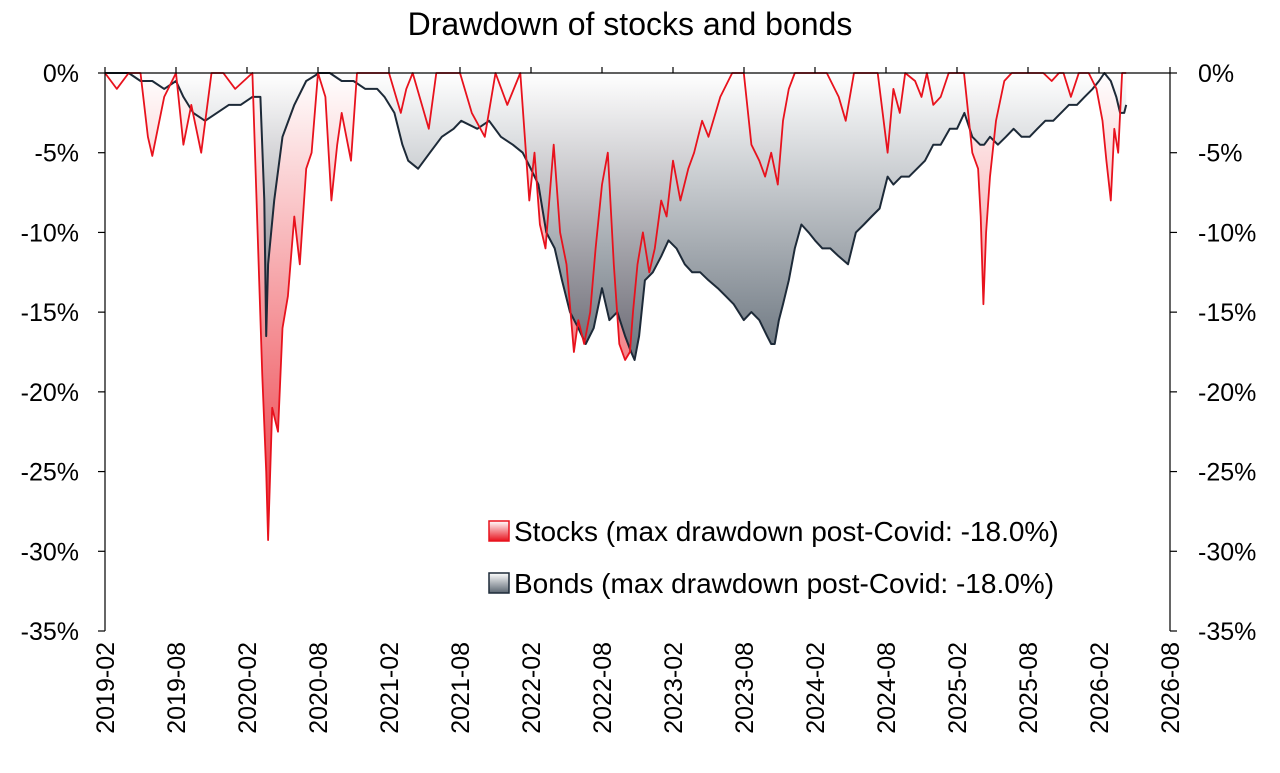 The width and height of the screenshot is (1280, 773). I want to click on y-tick-label-right: -15%, so click(1227, 313).